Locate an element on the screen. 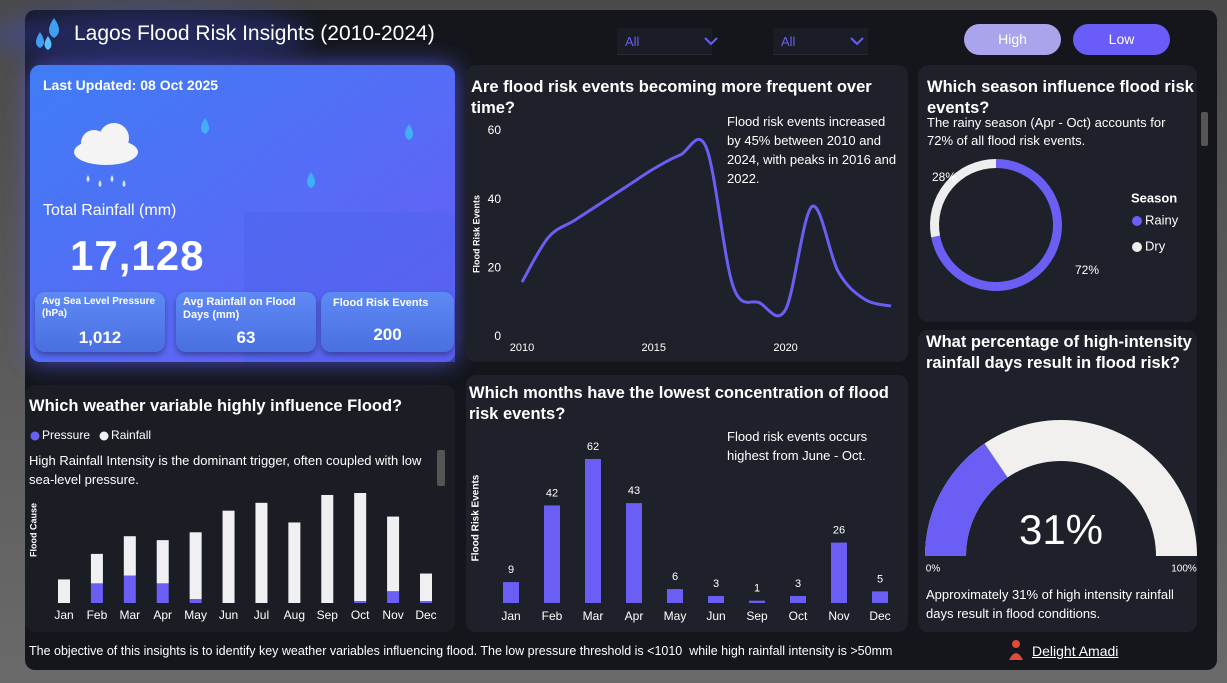 The width and height of the screenshot is (1227, 683). filter-value: All is located at coordinates (632, 41).